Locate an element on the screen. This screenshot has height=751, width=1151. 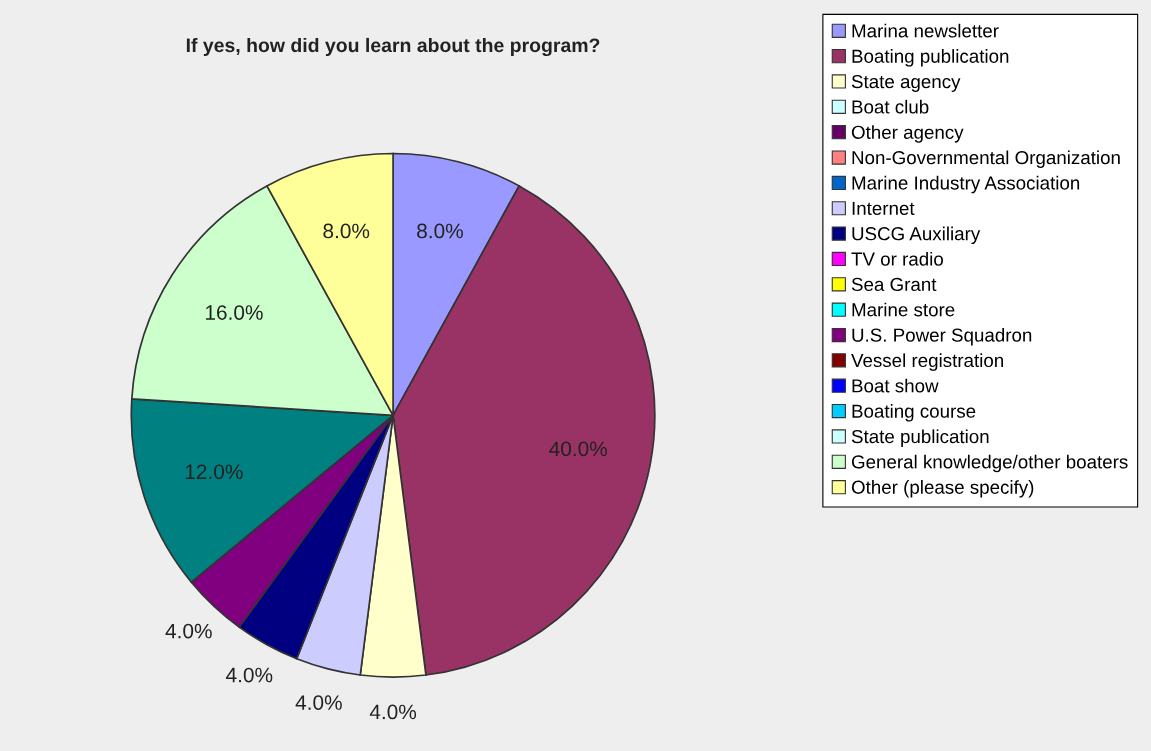
legend-label: USCG Auxiliary is located at coordinates (916, 235).